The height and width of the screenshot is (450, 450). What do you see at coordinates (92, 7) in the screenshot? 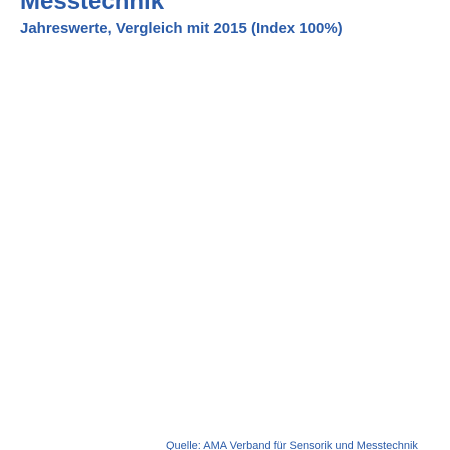
I see `chart-title: Messtechnik` at bounding box center [92, 7].